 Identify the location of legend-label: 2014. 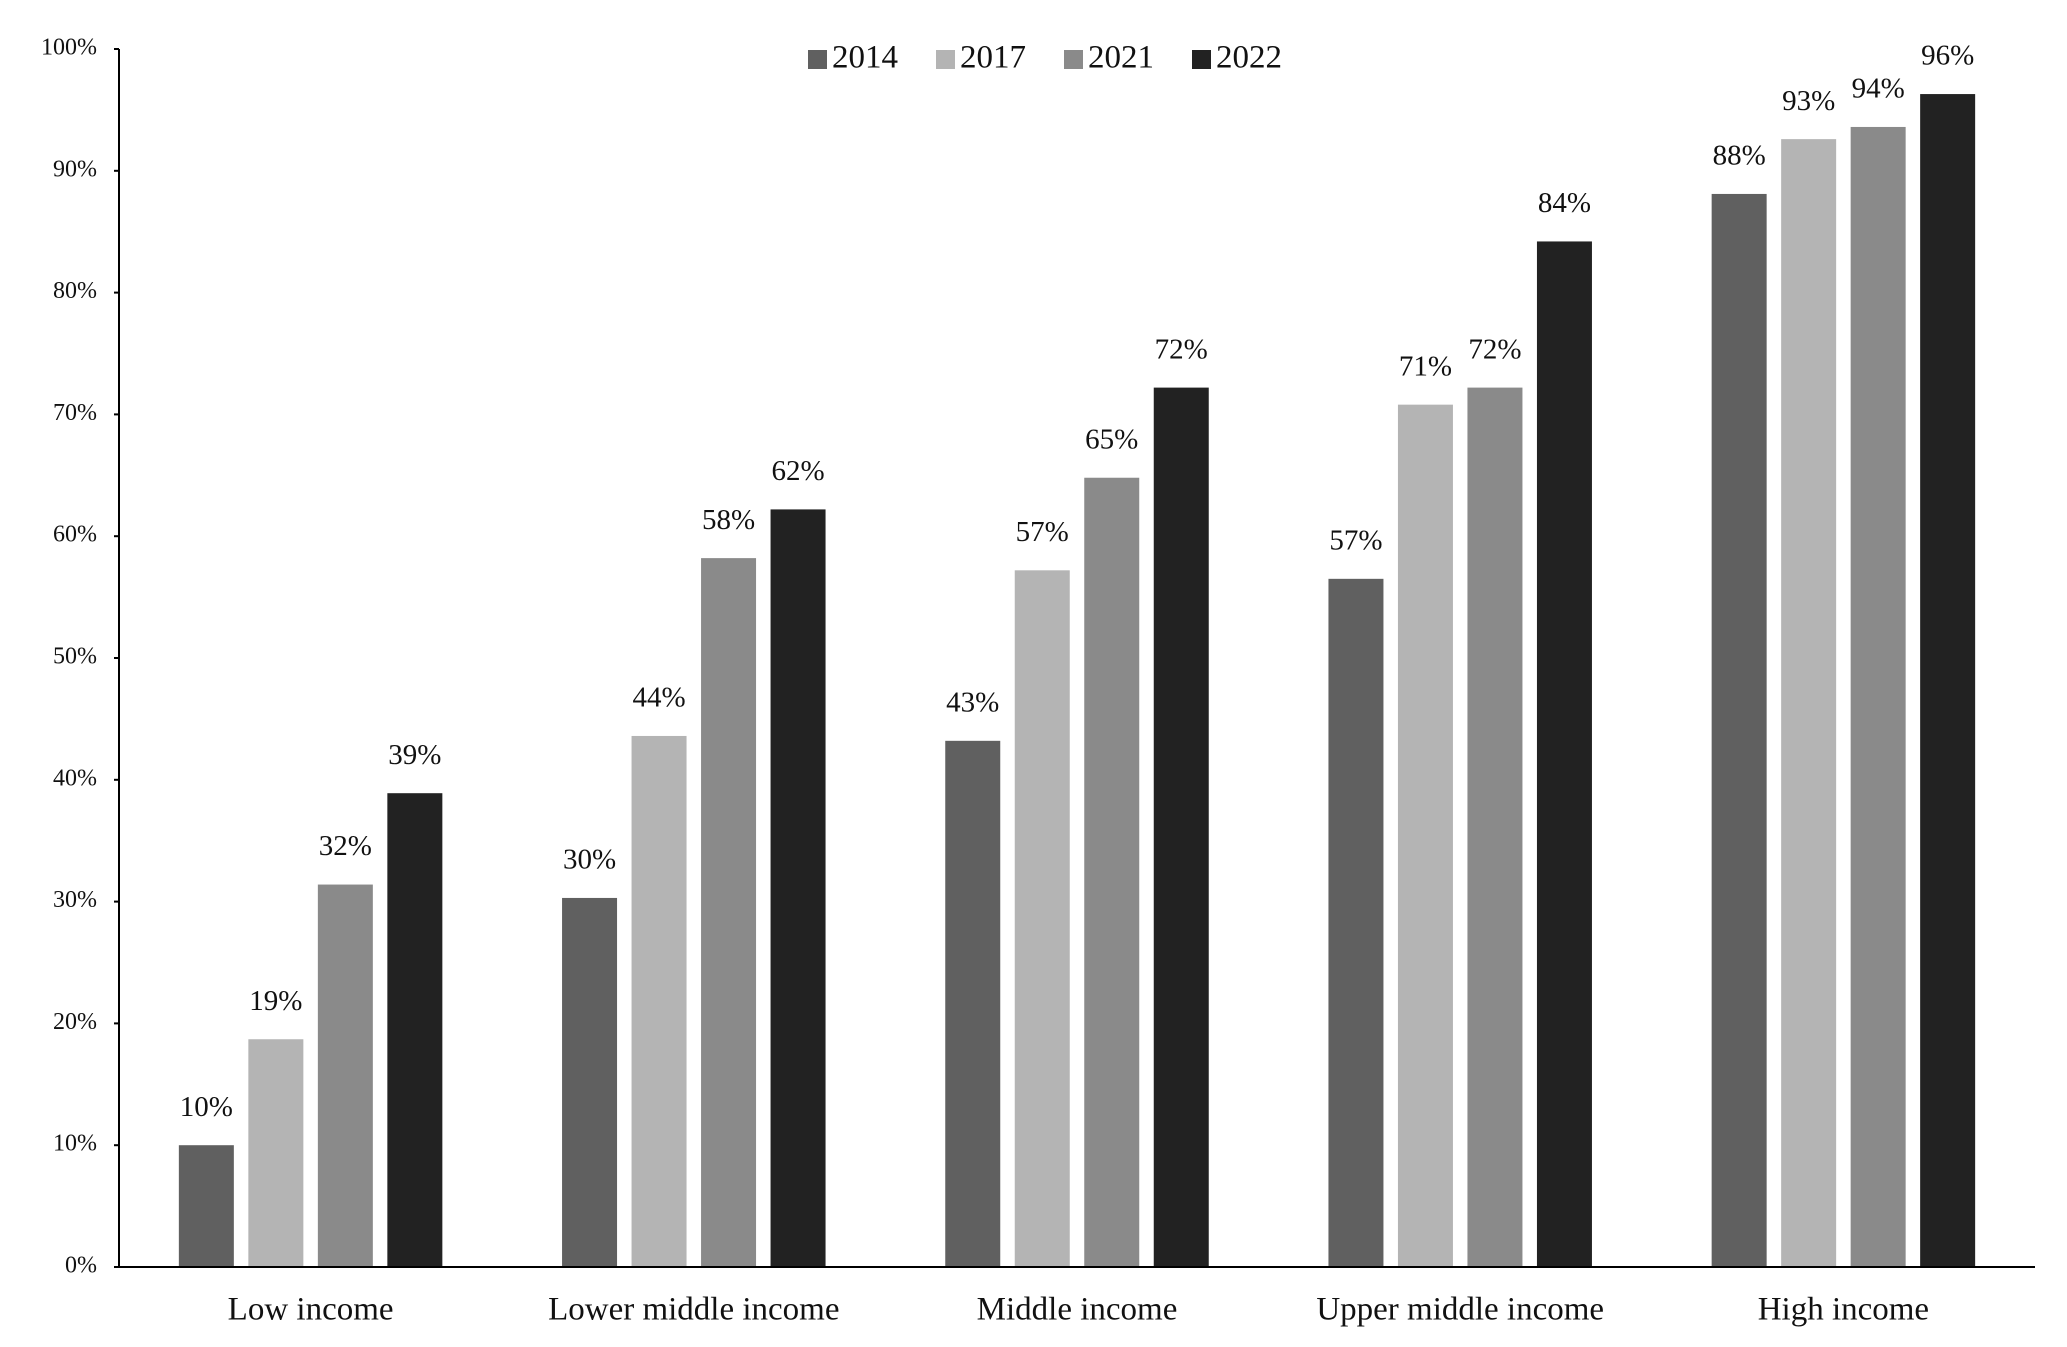
(865, 58).